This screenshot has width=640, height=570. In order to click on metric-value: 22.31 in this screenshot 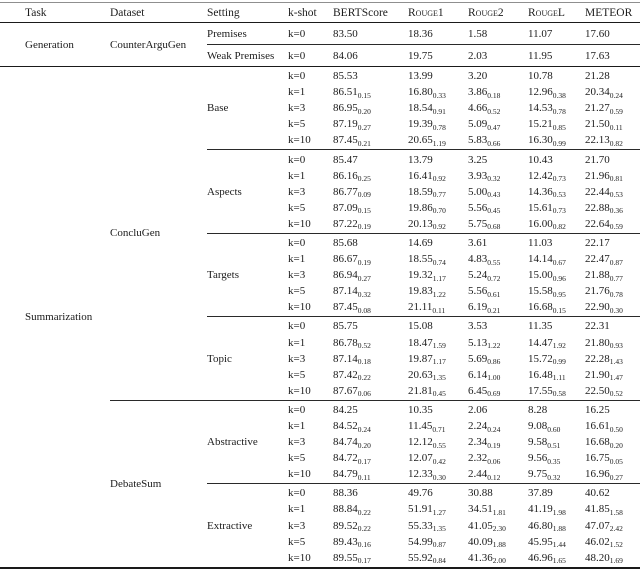, I will do `click(597, 326)`.